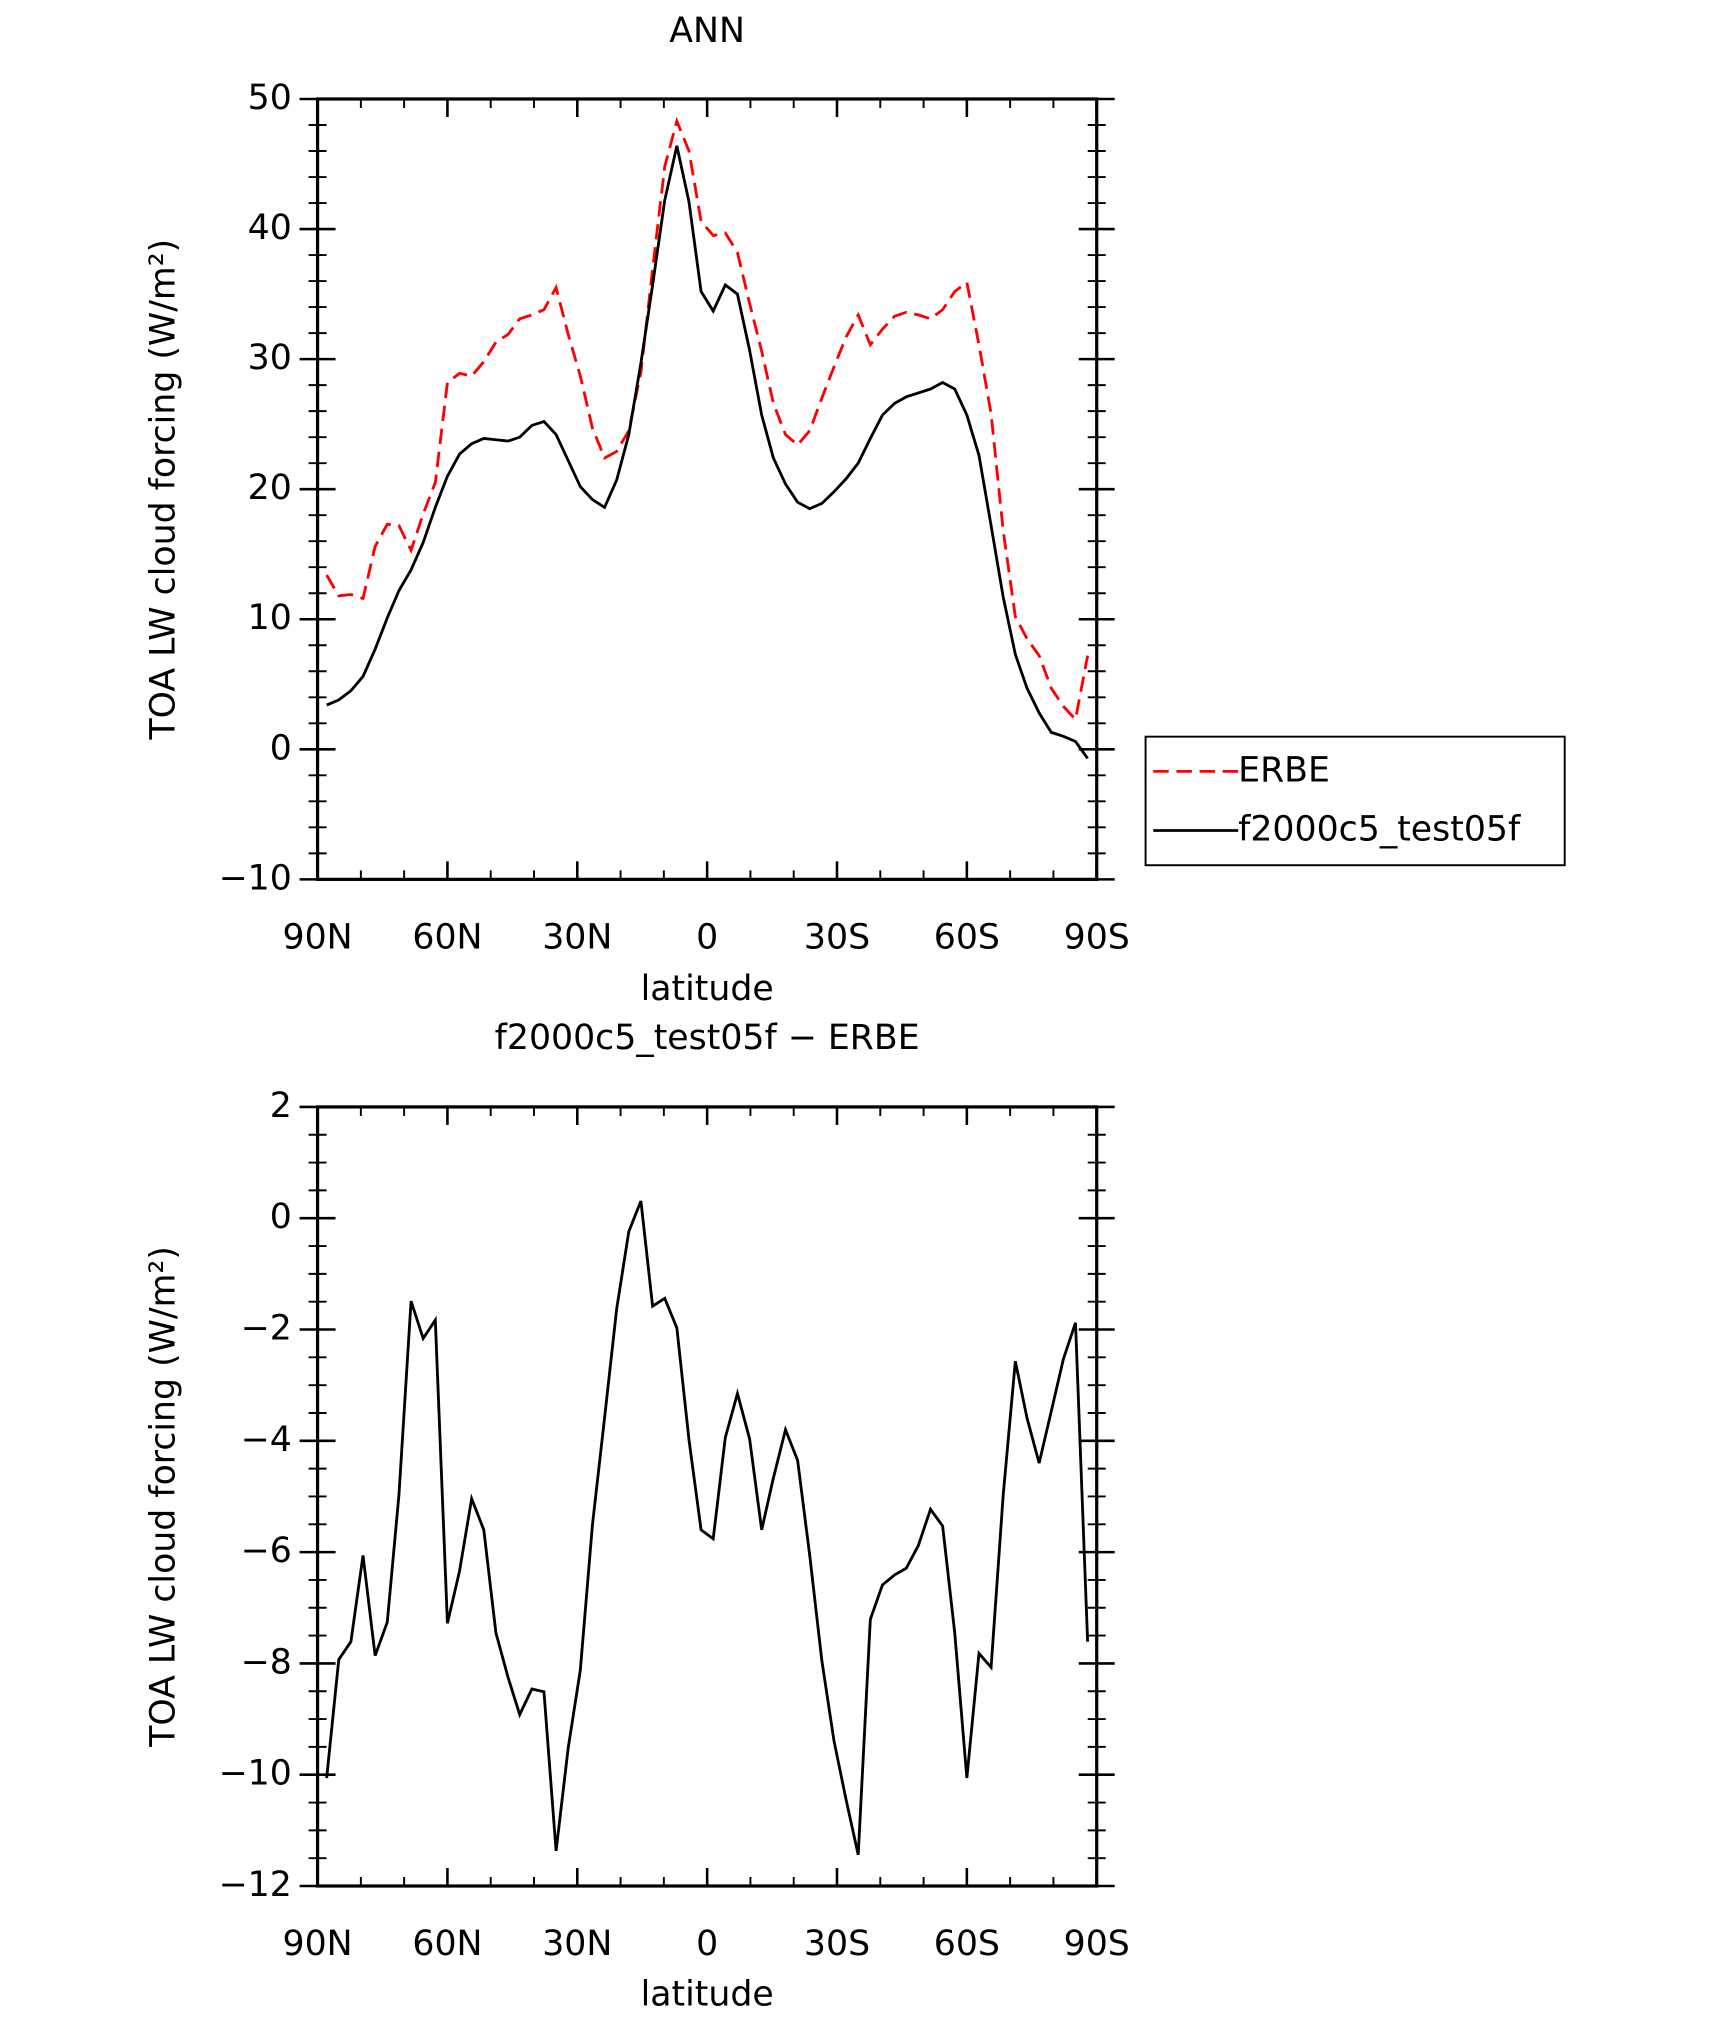 The height and width of the screenshot is (2025, 1710). I want to click on y-tick-label: −2, so click(266, 1329).